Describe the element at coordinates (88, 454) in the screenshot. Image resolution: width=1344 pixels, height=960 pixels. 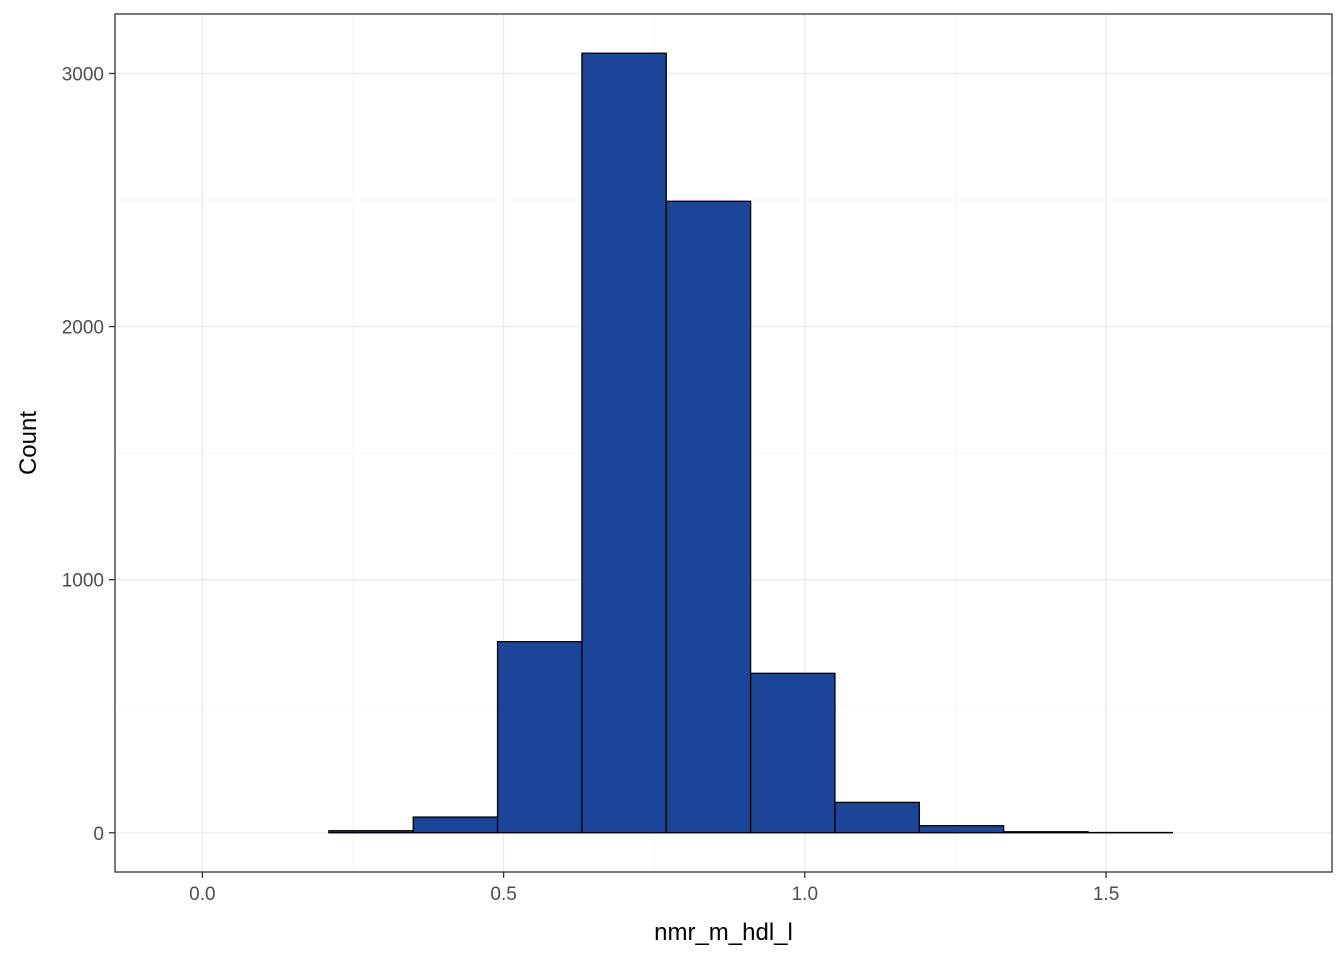
I see `y-axis: 0 1000 2000 3000` at that location.